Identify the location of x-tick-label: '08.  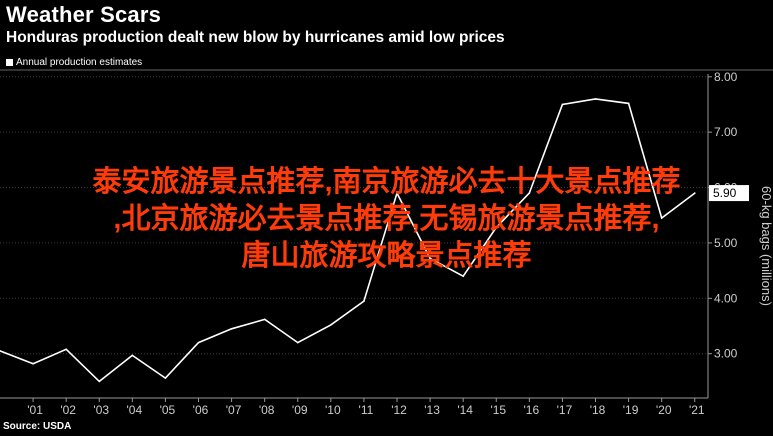
(267, 410).